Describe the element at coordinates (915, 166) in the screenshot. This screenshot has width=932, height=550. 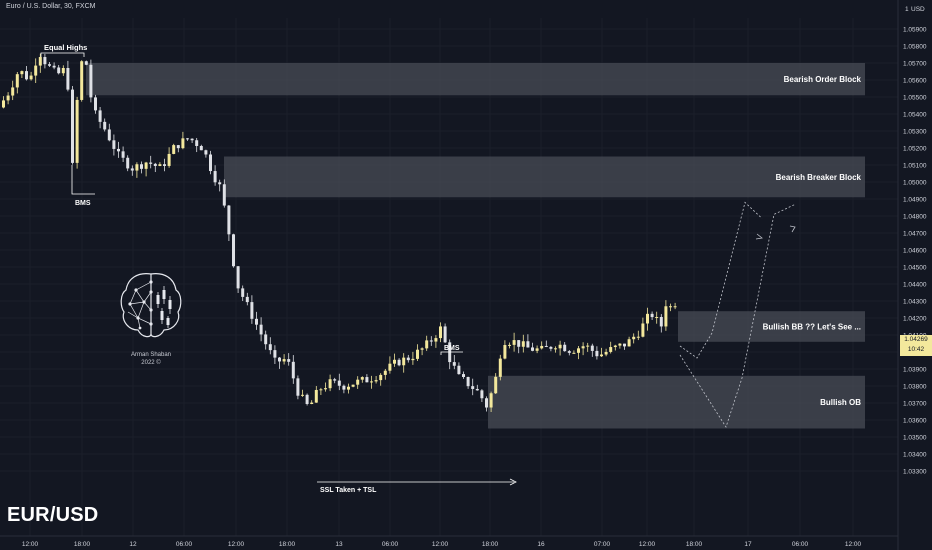
I see `price-tick-label: 1.05100` at that location.